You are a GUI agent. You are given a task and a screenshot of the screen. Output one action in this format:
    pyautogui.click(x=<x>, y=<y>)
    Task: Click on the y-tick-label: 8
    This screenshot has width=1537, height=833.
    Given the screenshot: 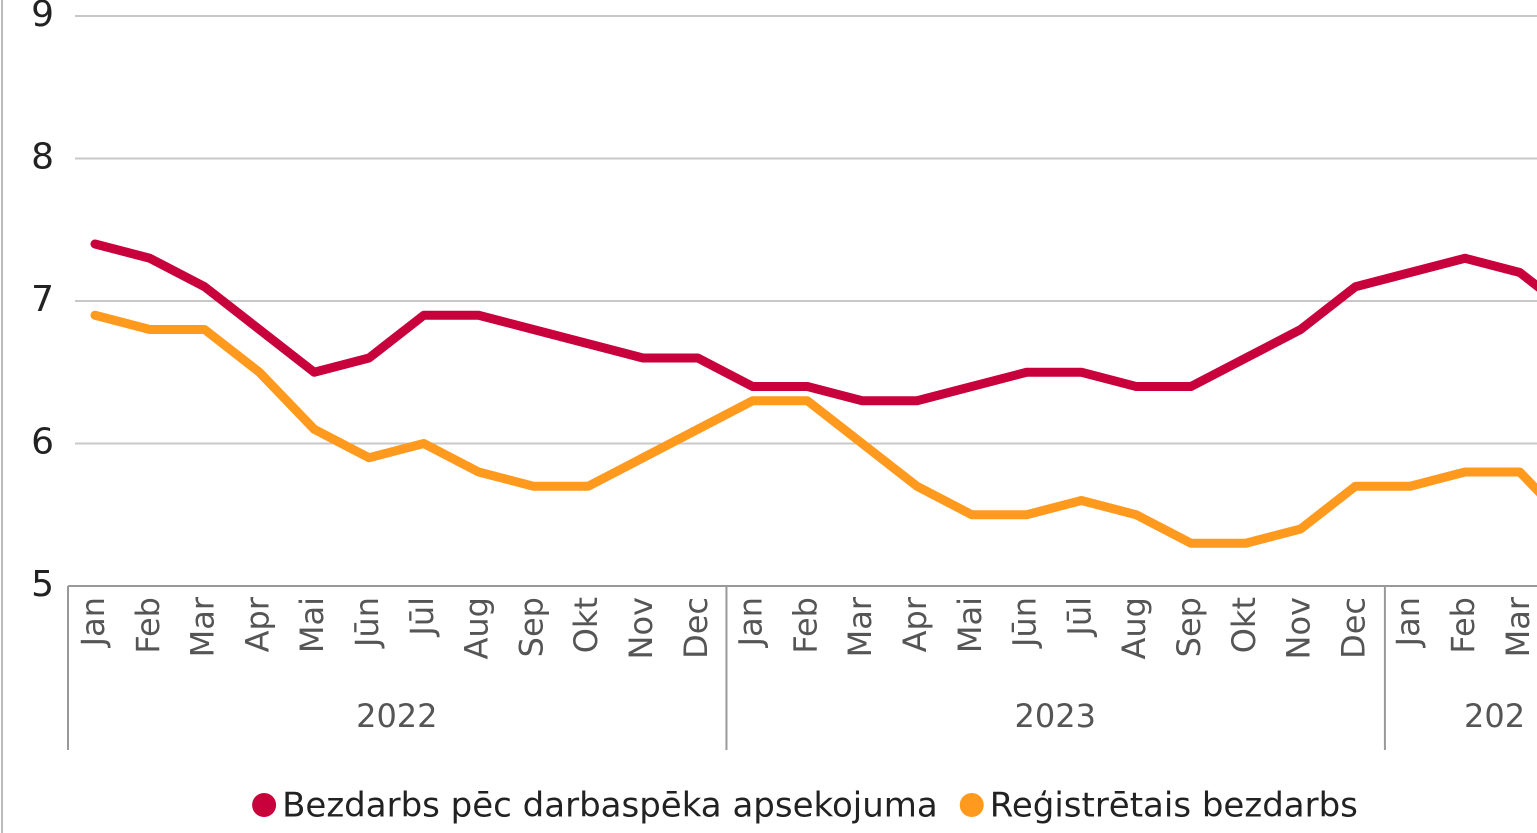 What is the action you would take?
    pyautogui.click(x=42, y=157)
    